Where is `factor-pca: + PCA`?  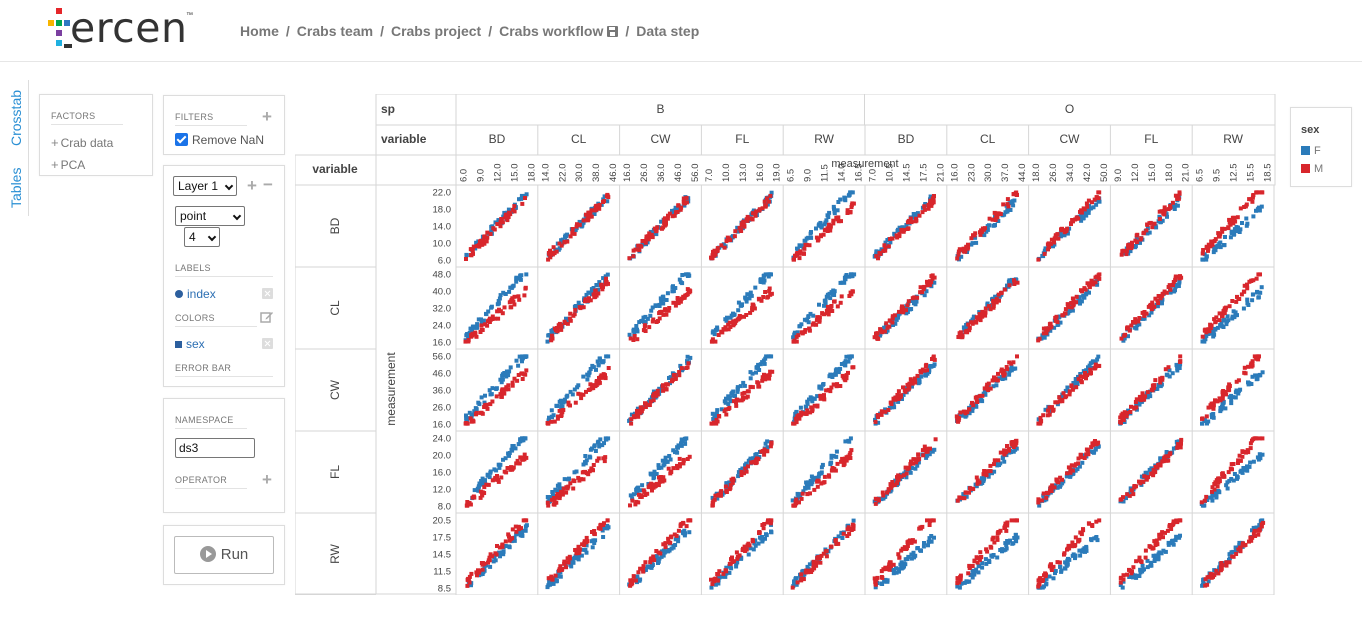 factor-pca: + PCA is located at coordinates (68, 164).